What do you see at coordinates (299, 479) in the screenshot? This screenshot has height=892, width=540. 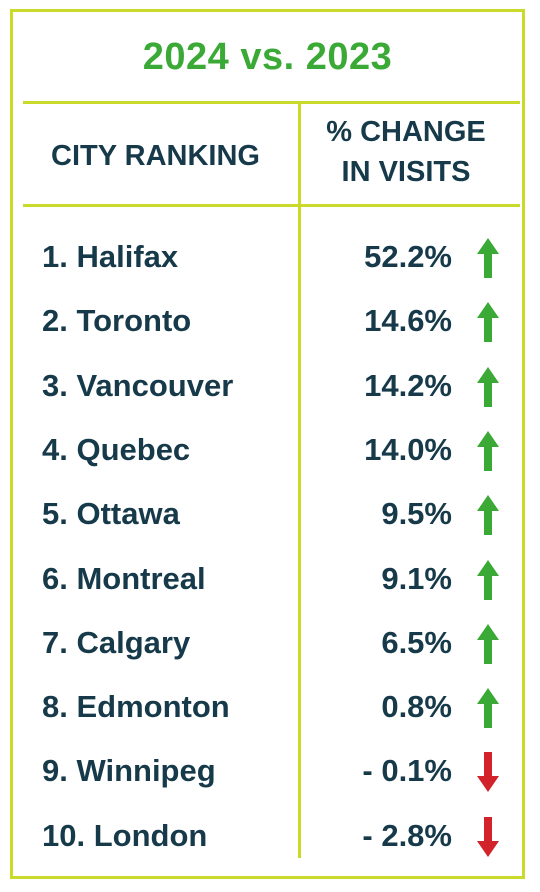 I see `column-divider` at bounding box center [299, 479].